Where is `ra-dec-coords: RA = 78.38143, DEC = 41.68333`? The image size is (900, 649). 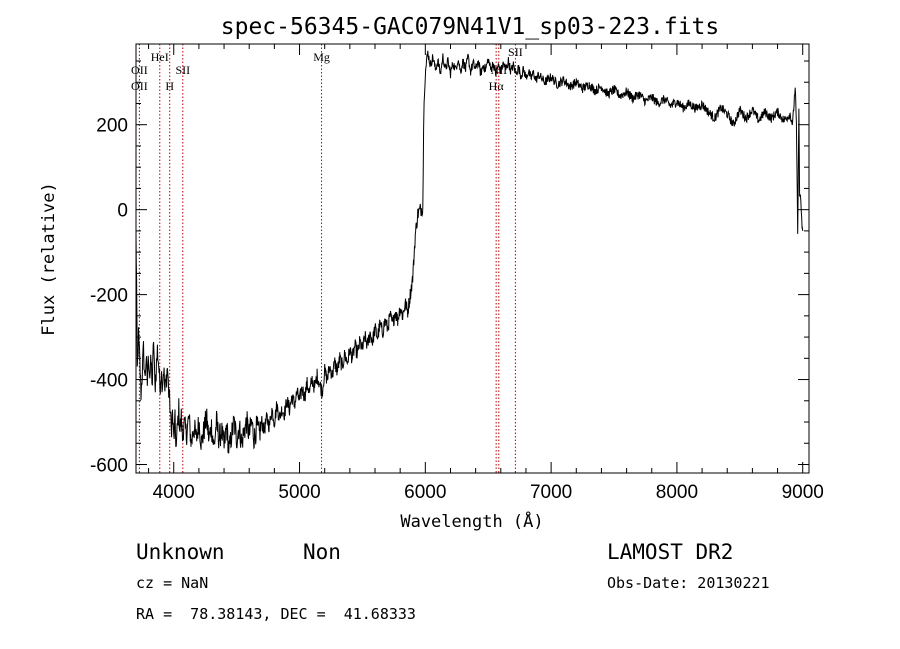
ra-dec-coords: RA = 78.38143, DEC = 41.68333 is located at coordinates (276, 614).